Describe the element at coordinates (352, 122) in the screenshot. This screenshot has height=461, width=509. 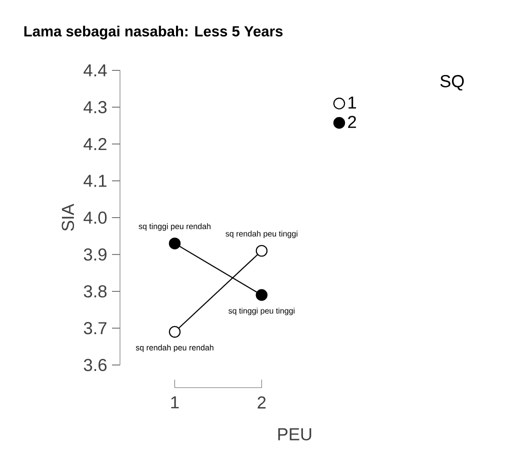
I see `legend-label: 2` at that location.